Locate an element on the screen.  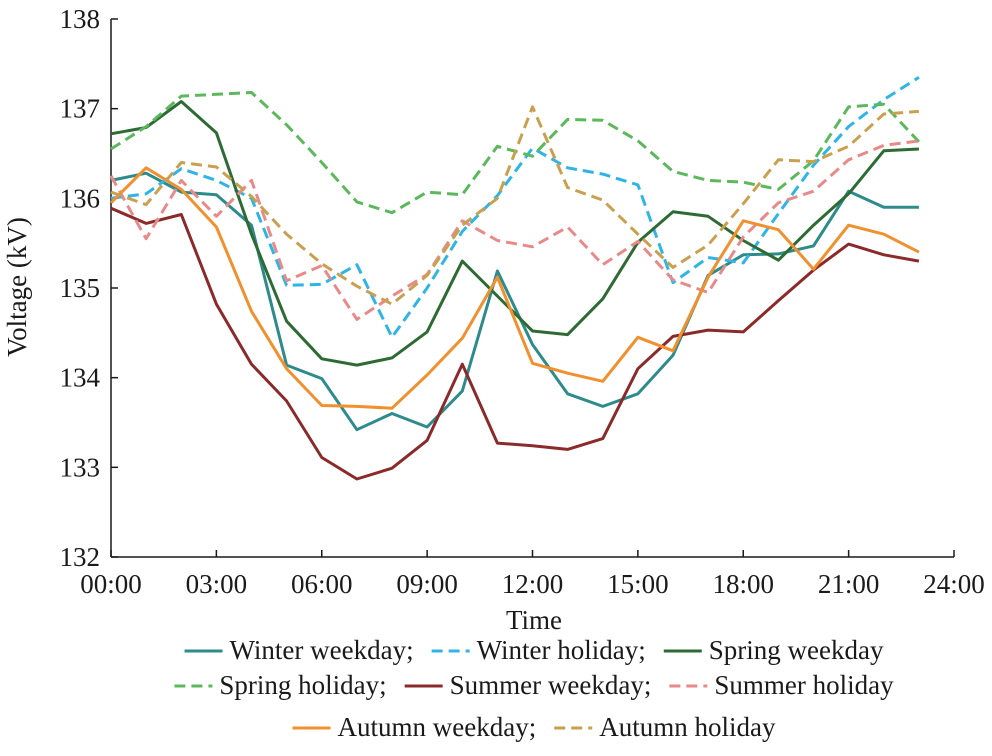
legend-label: Spring weekday is located at coordinates (796, 650).